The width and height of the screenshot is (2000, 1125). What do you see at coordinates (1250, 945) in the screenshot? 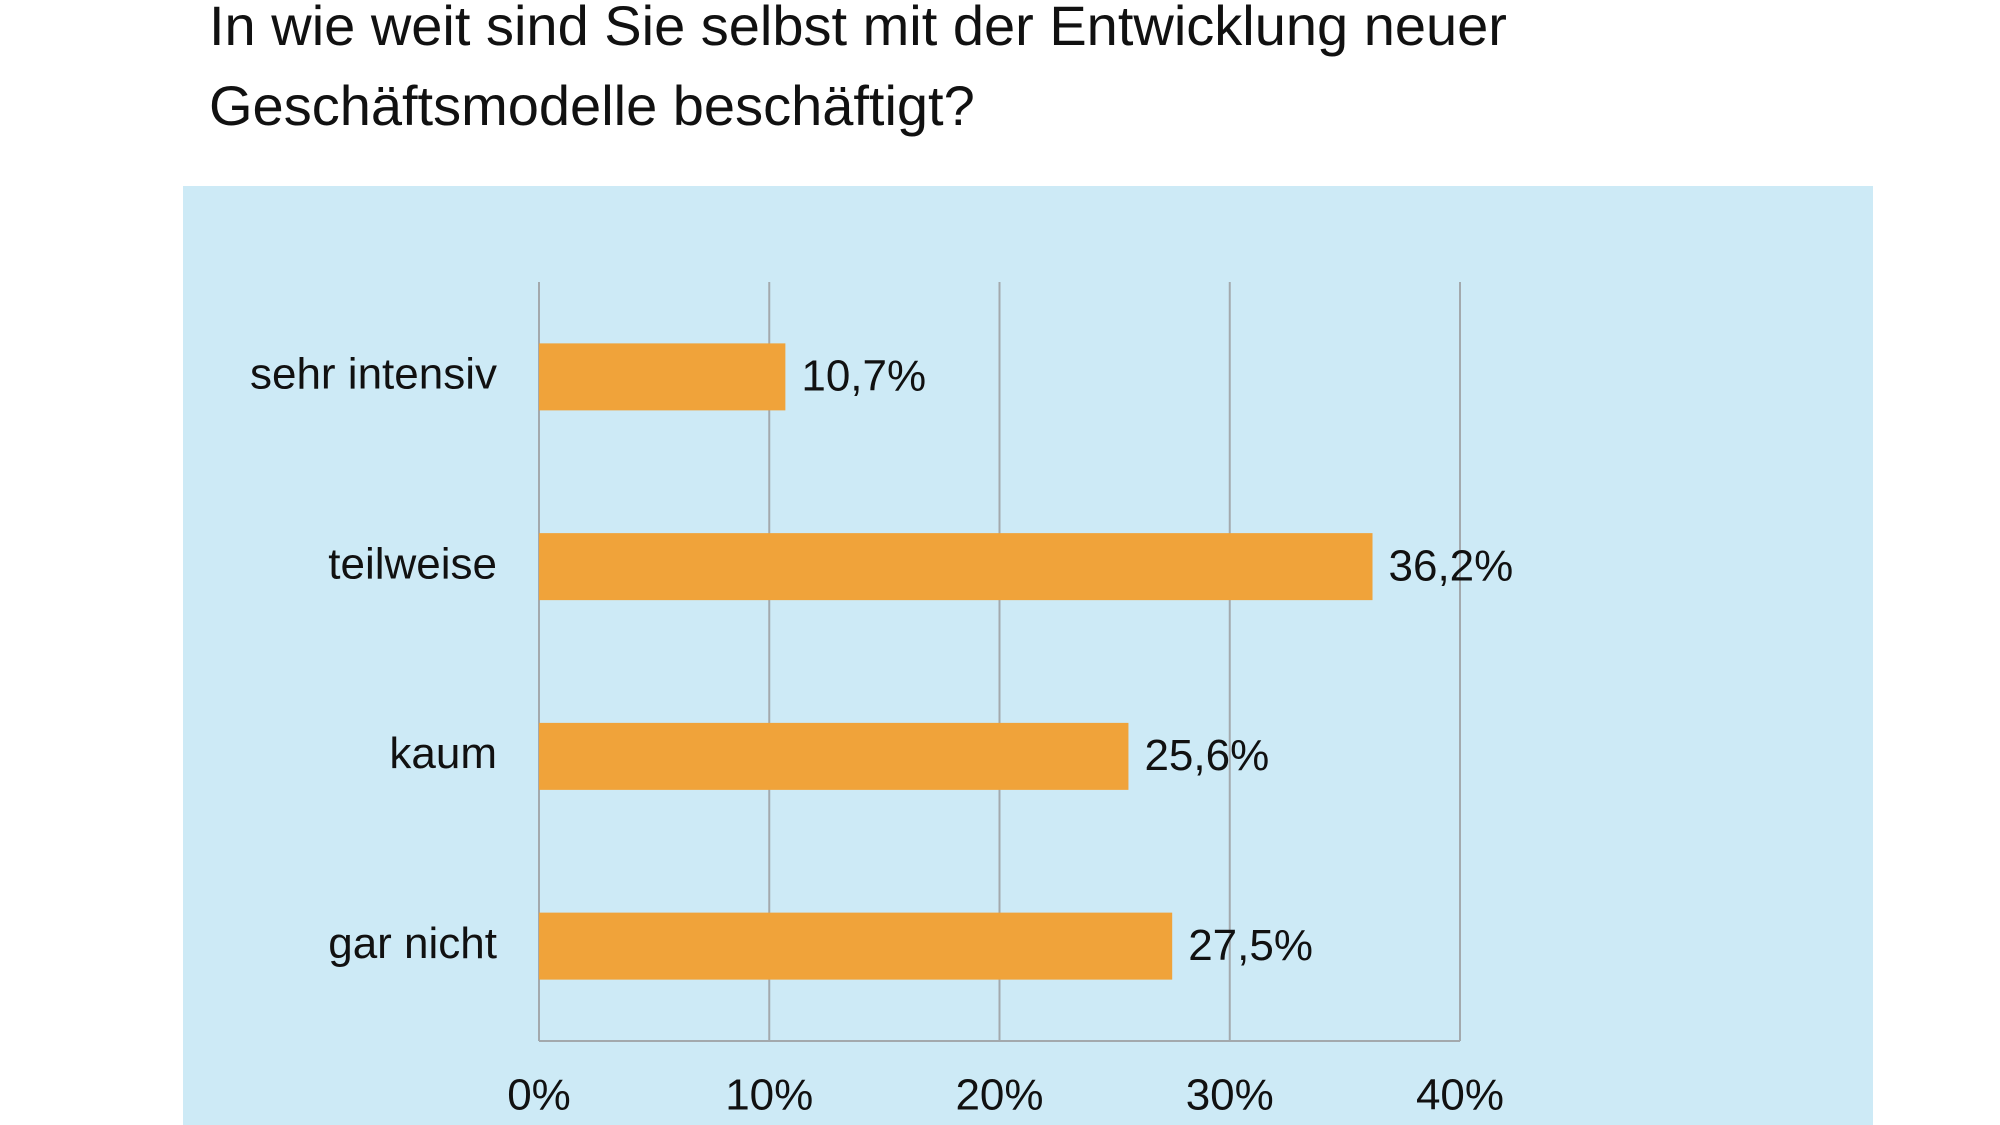
I see `value-label: 27,5%` at bounding box center [1250, 945].